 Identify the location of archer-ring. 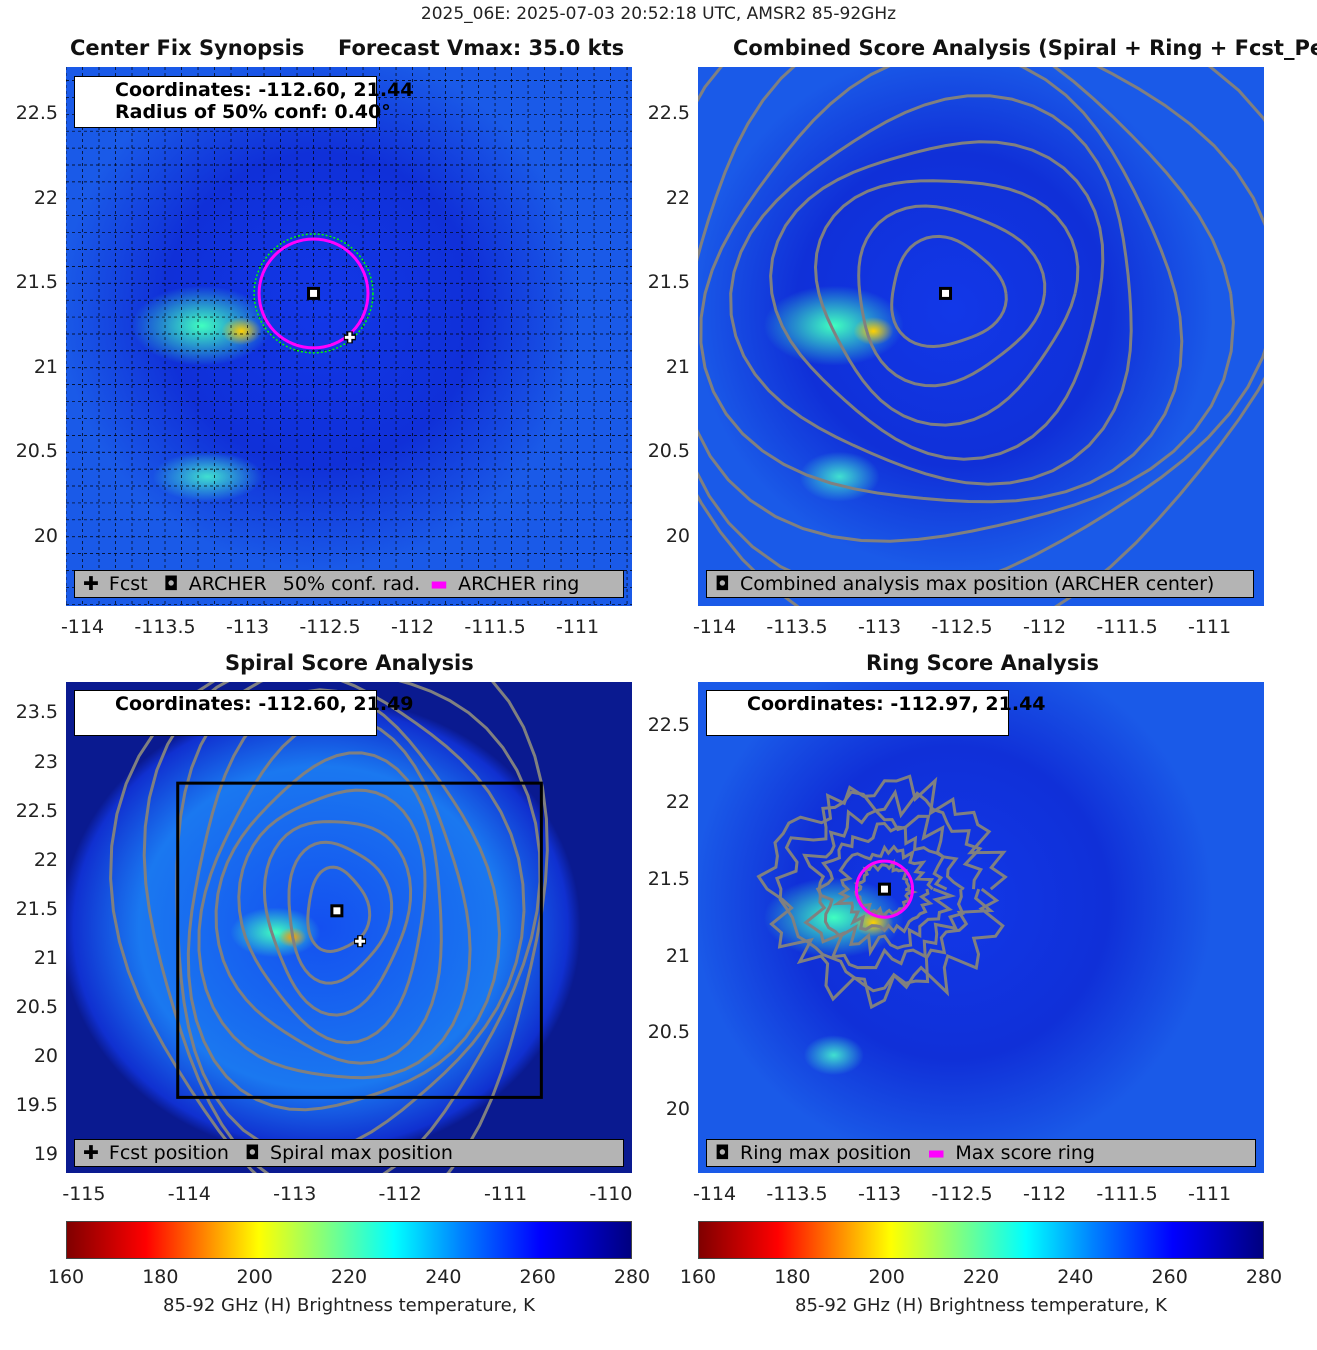
(313, 293).